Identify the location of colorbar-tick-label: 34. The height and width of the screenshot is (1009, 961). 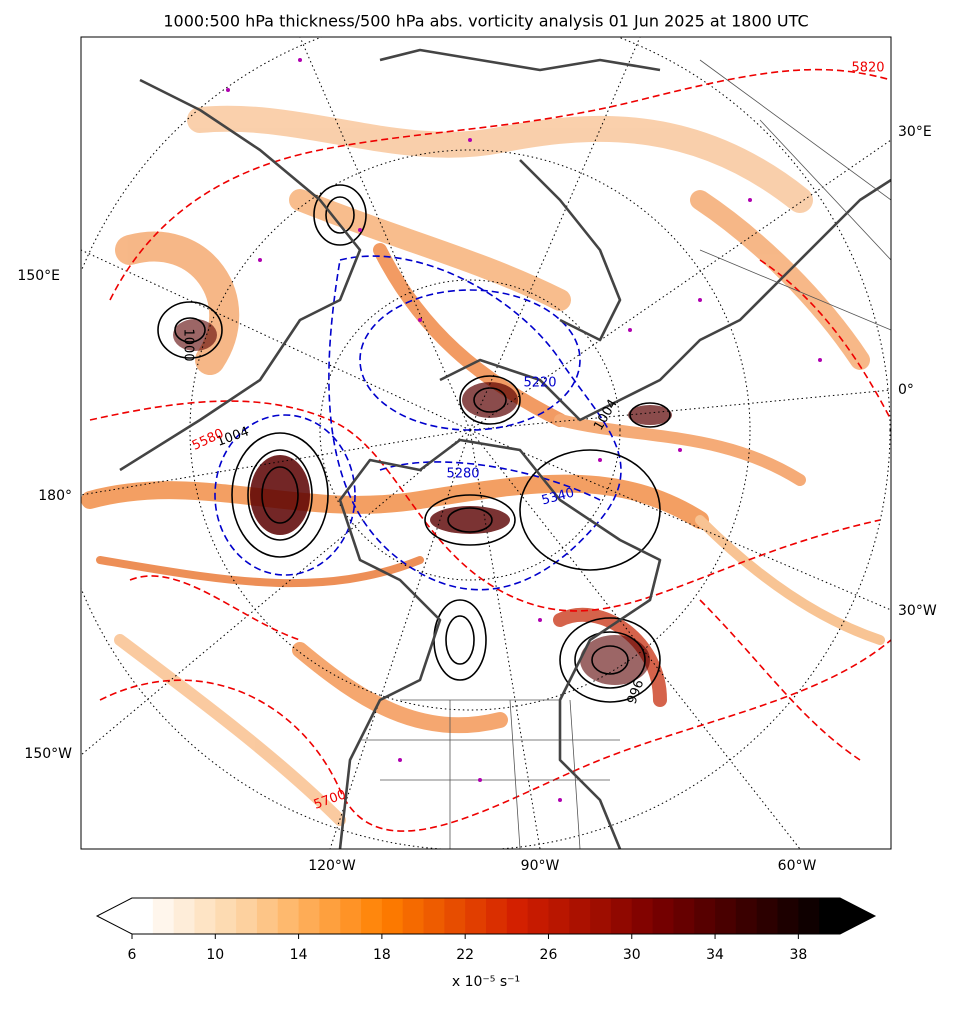
(715, 955).